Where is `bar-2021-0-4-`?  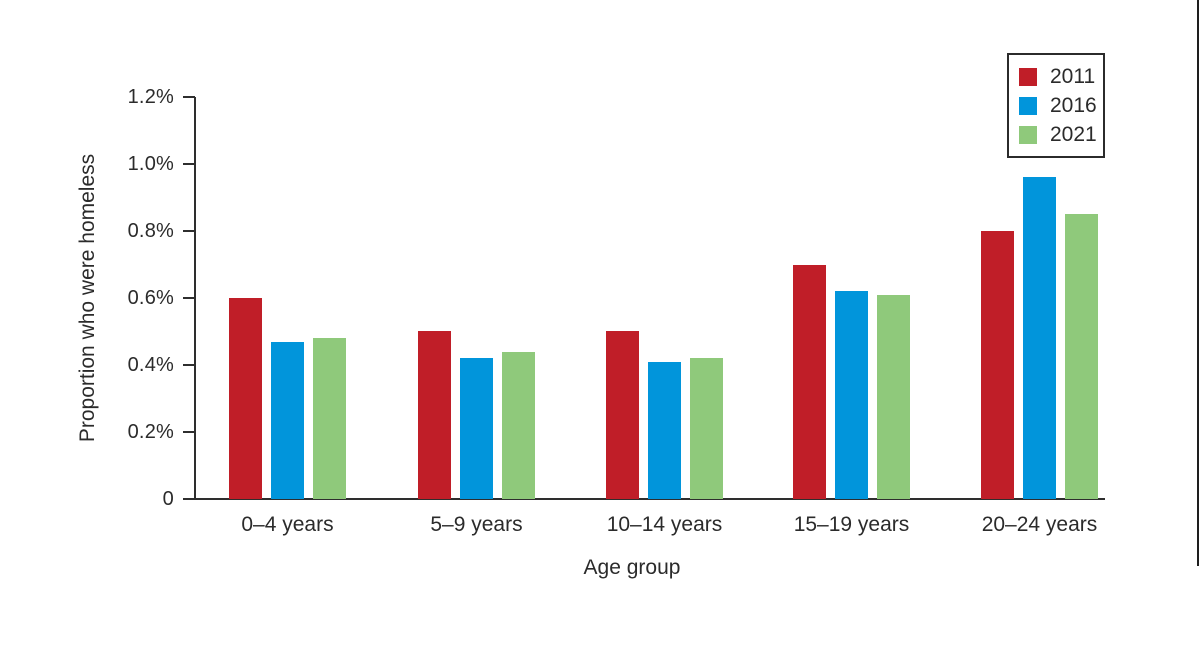 bar-2021-0-4- is located at coordinates (329, 418).